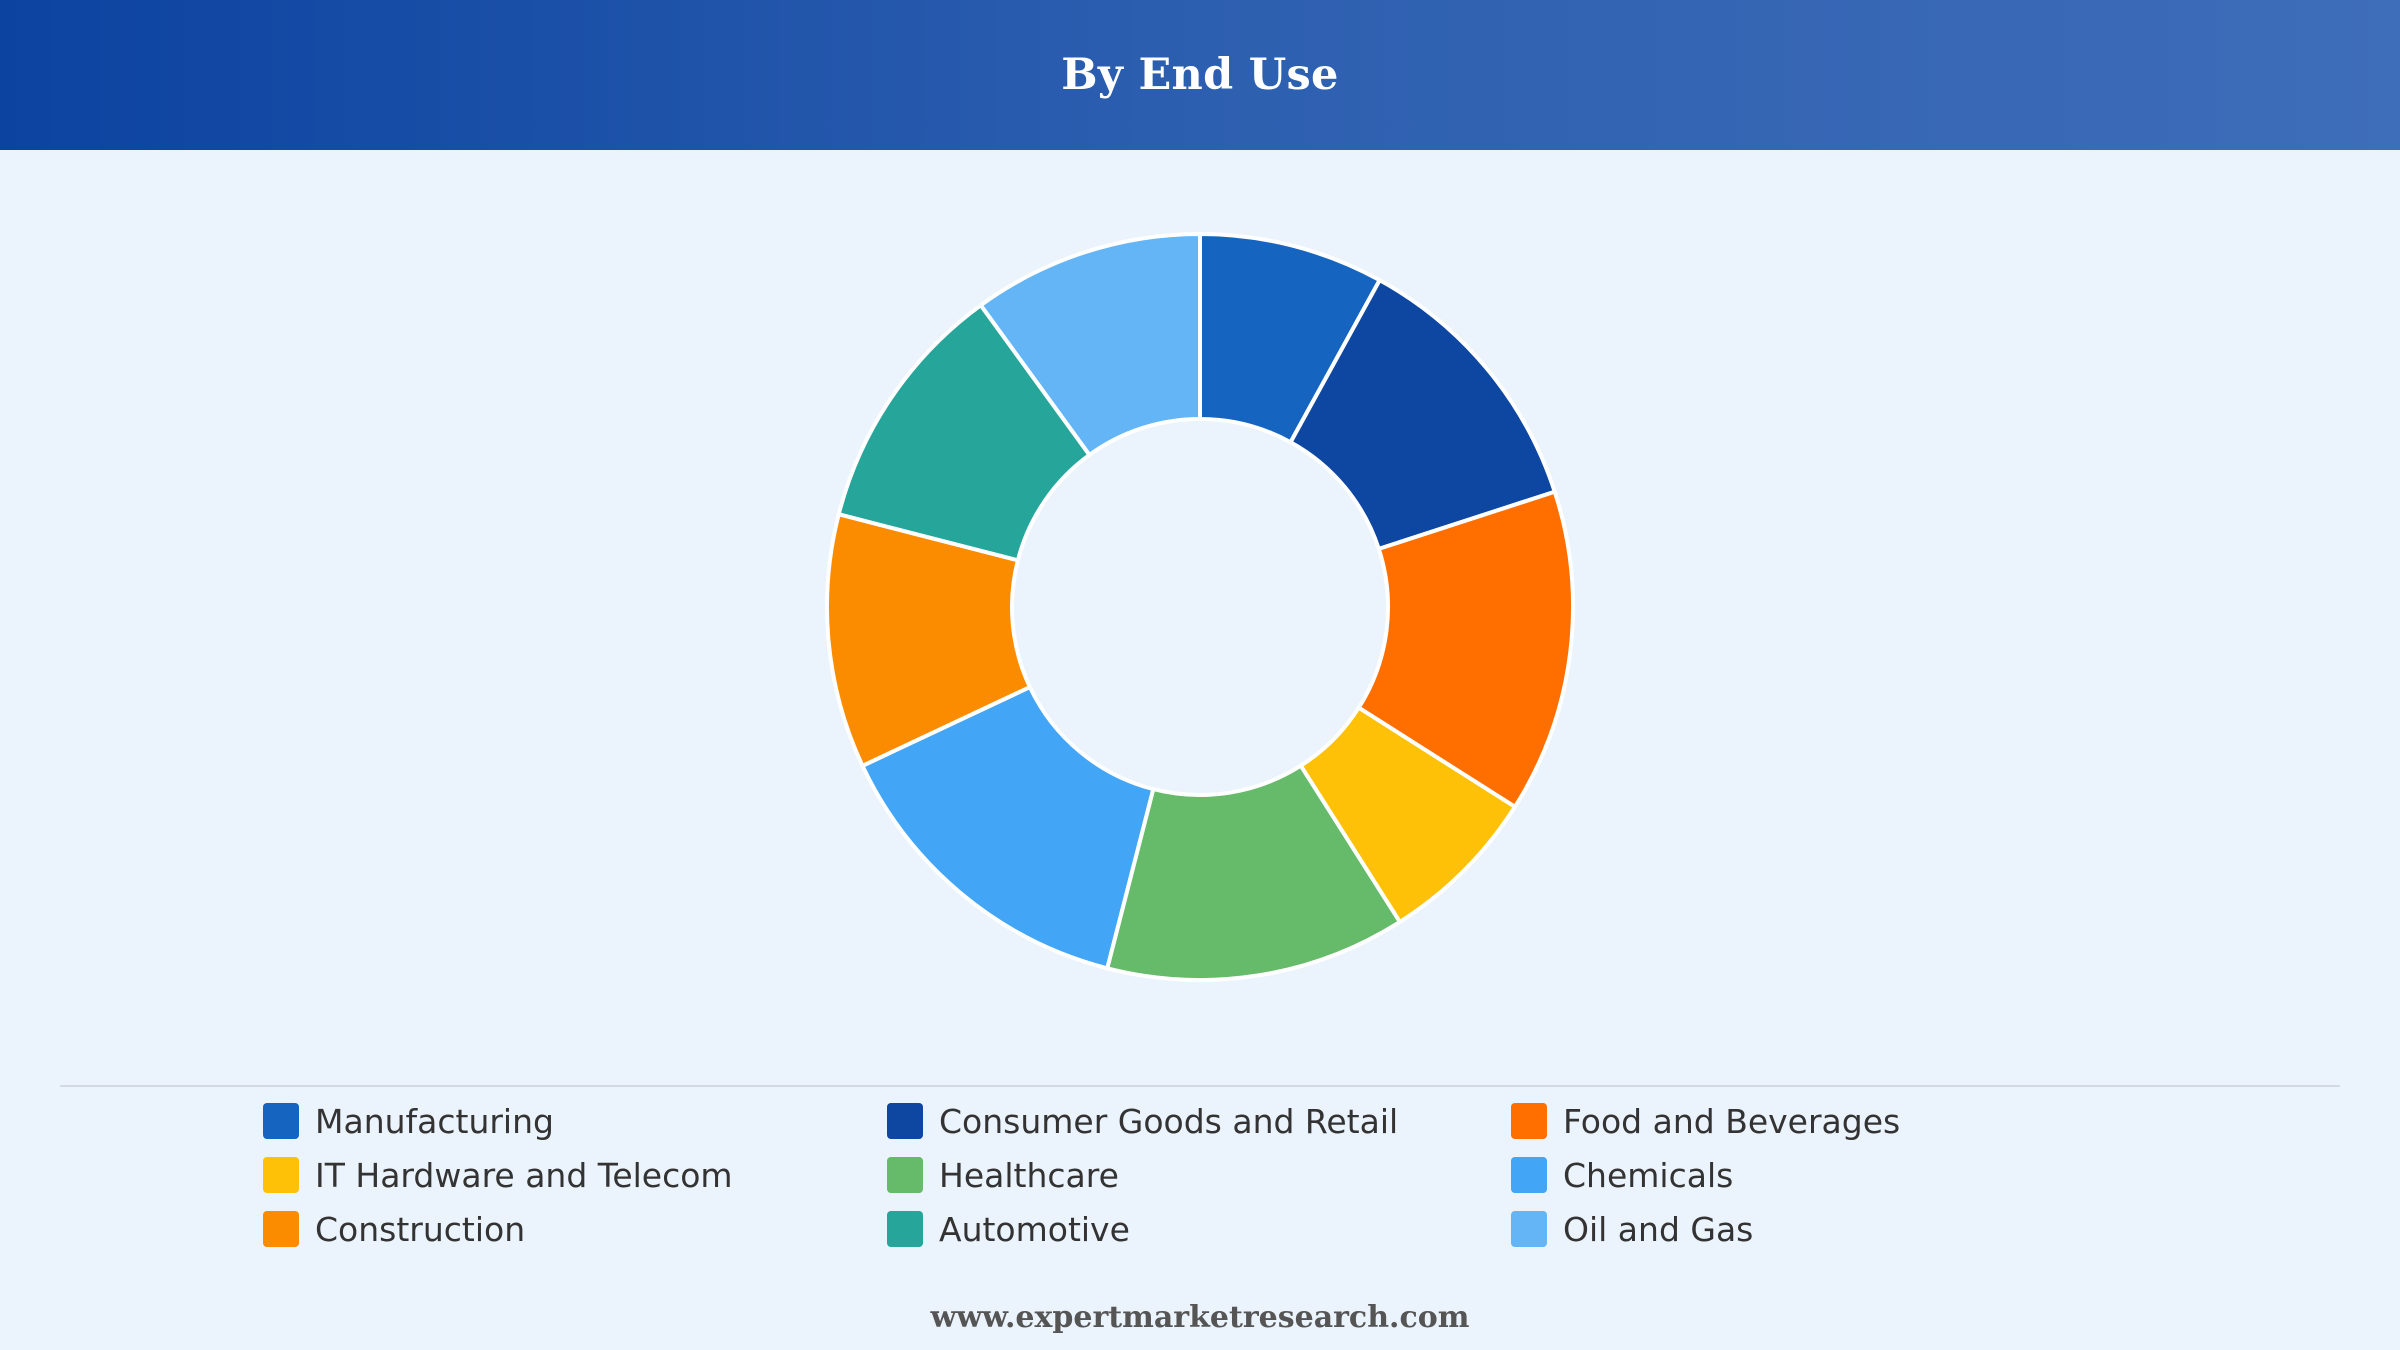 The width and height of the screenshot is (2400, 1350). I want to click on legend-item-healthcare: Healthcare, so click(1003, 1175).